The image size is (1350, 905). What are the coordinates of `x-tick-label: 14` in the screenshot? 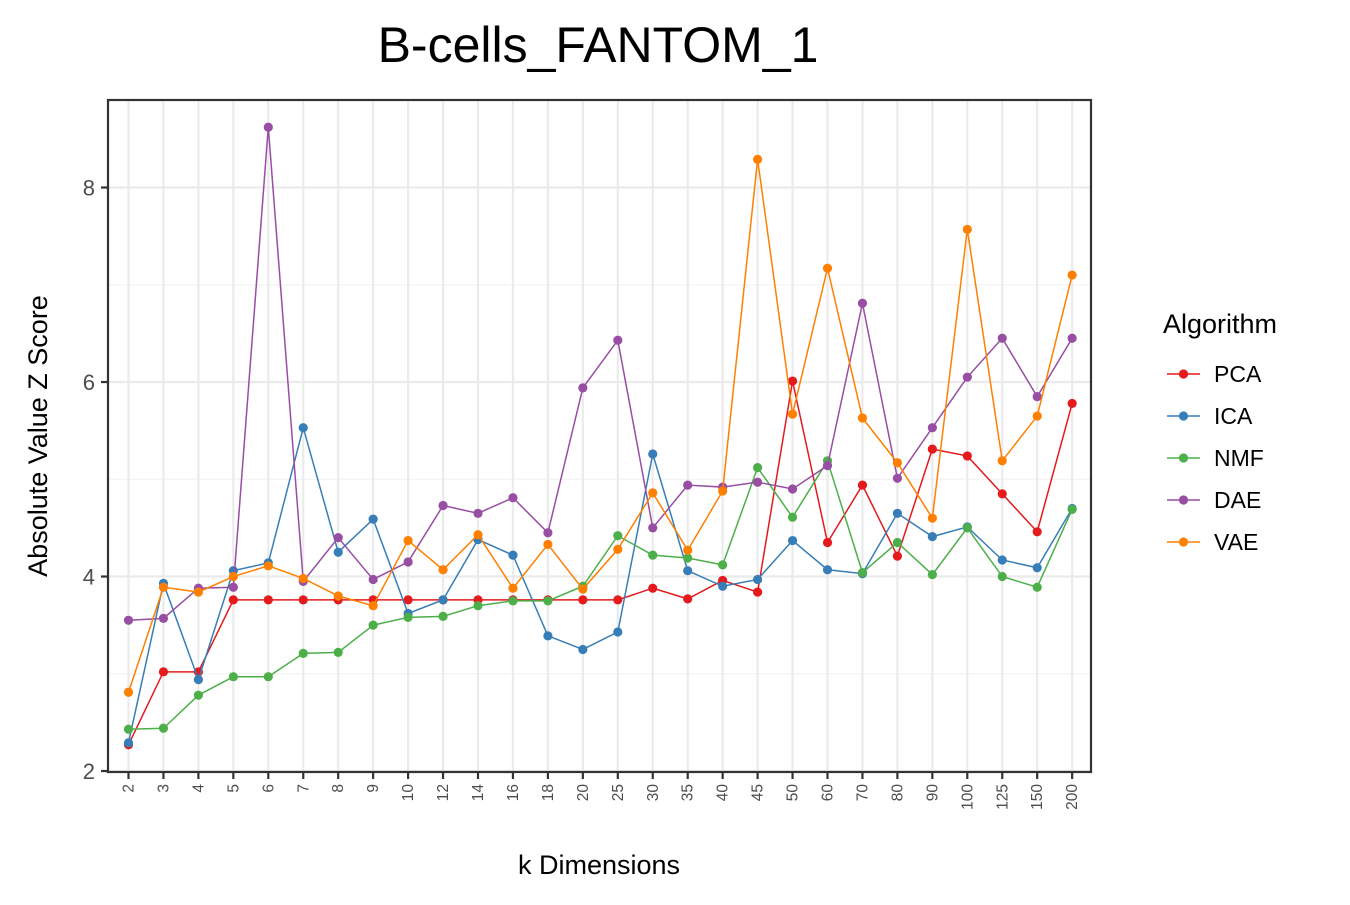 It's located at (478, 793).